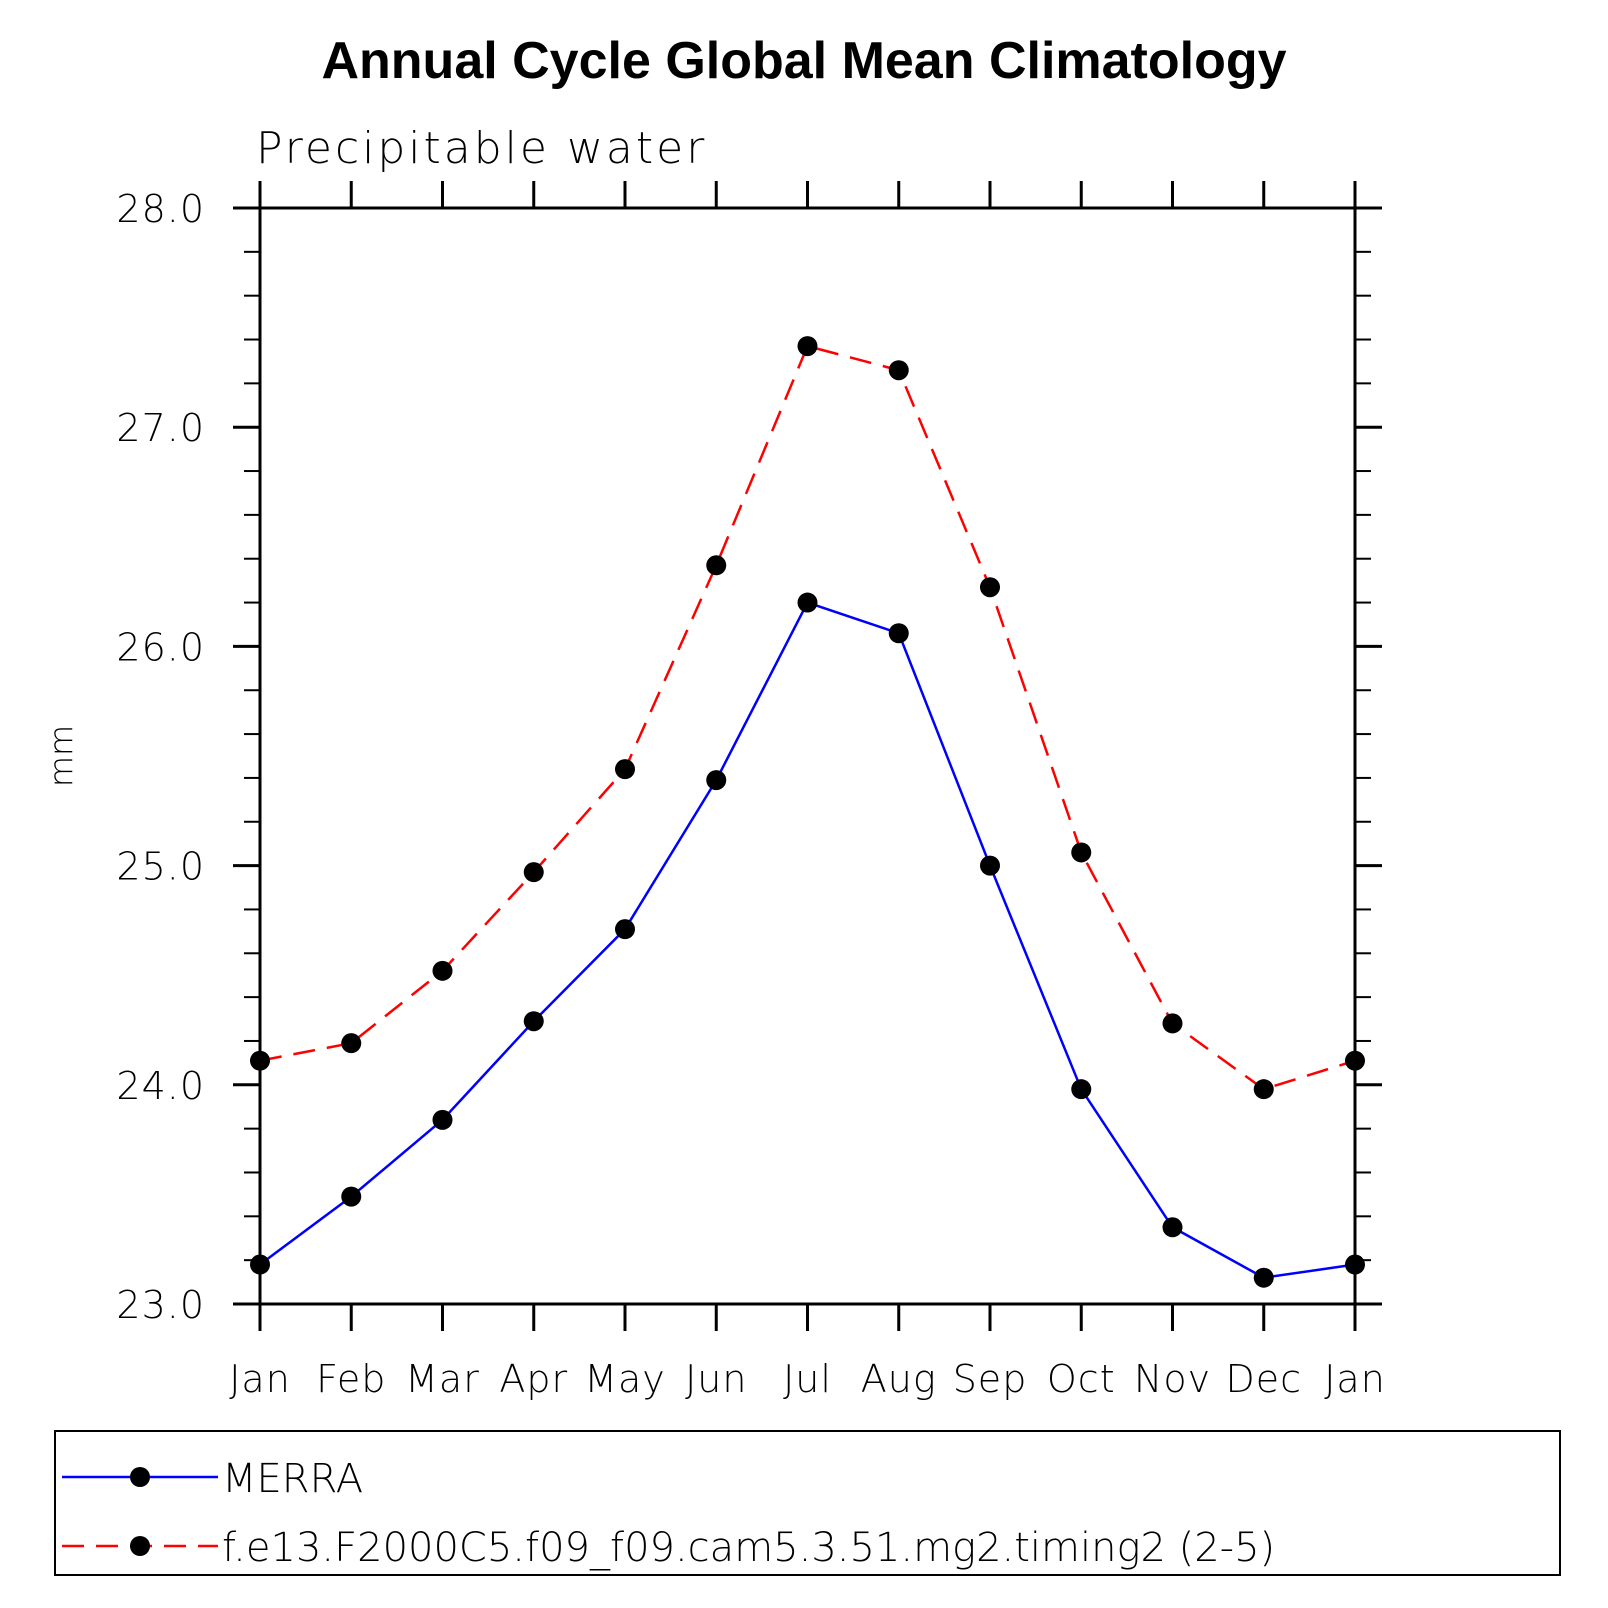  I want to click on legend-box, so click(807, 1503).